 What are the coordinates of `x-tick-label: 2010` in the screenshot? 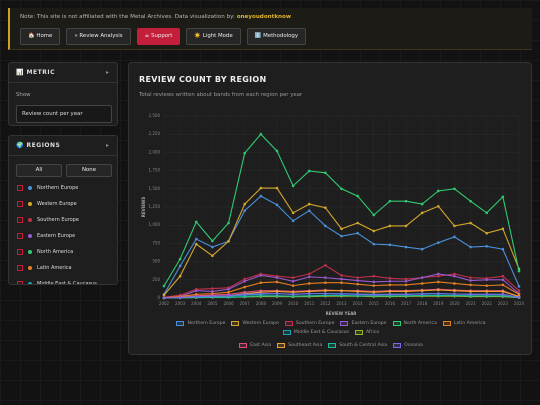 It's located at (293, 303).